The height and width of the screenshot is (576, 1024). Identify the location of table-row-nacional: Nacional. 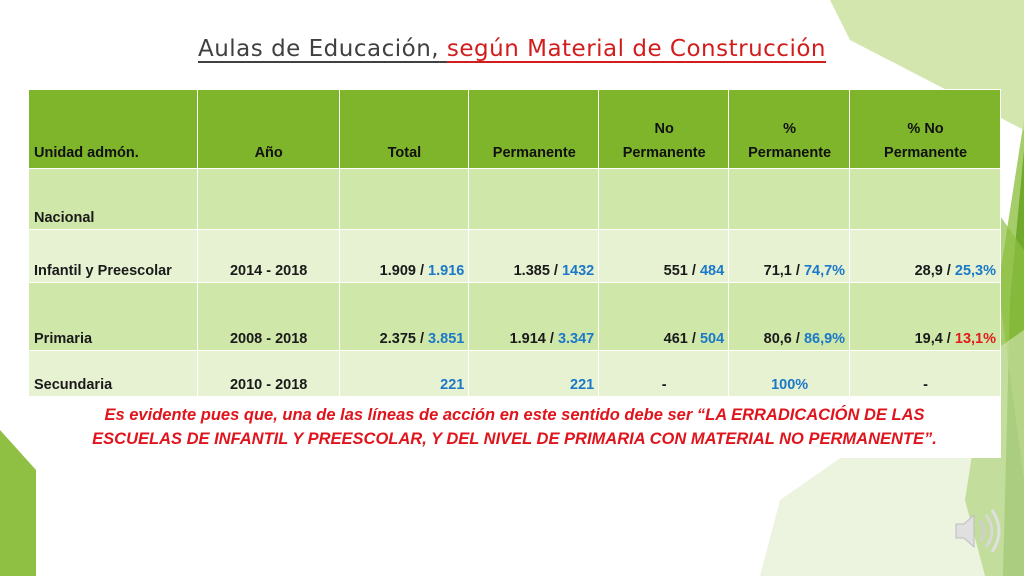
(514, 199).